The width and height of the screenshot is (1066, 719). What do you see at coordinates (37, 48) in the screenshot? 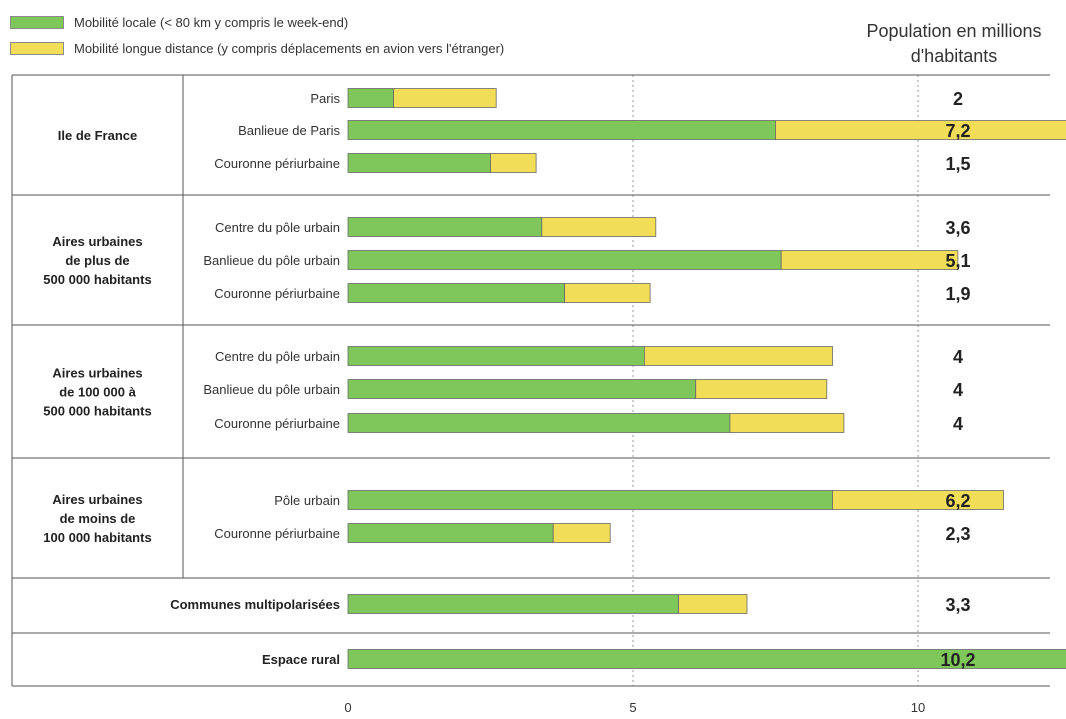
I see `legend-swatch-long-distance` at bounding box center [37, 48].